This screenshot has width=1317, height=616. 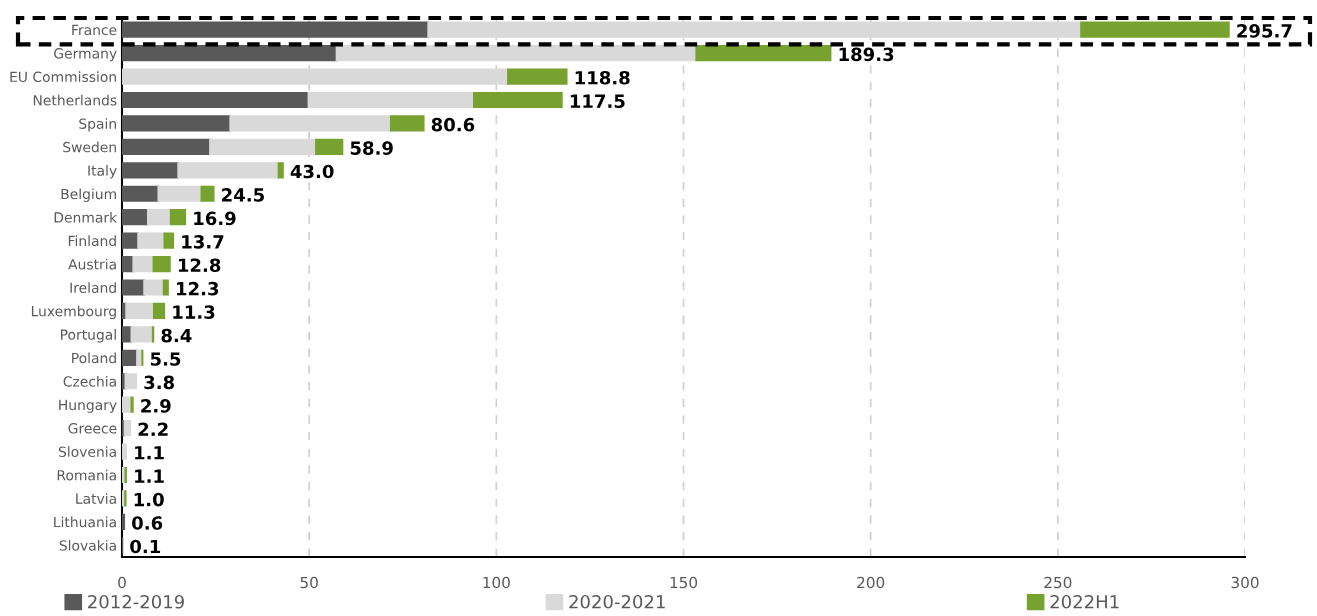 What do you see at coordinates (88, 336) in the screenshot?
I see `y-tick-label: Portugal` at bounding box center [88, 336].